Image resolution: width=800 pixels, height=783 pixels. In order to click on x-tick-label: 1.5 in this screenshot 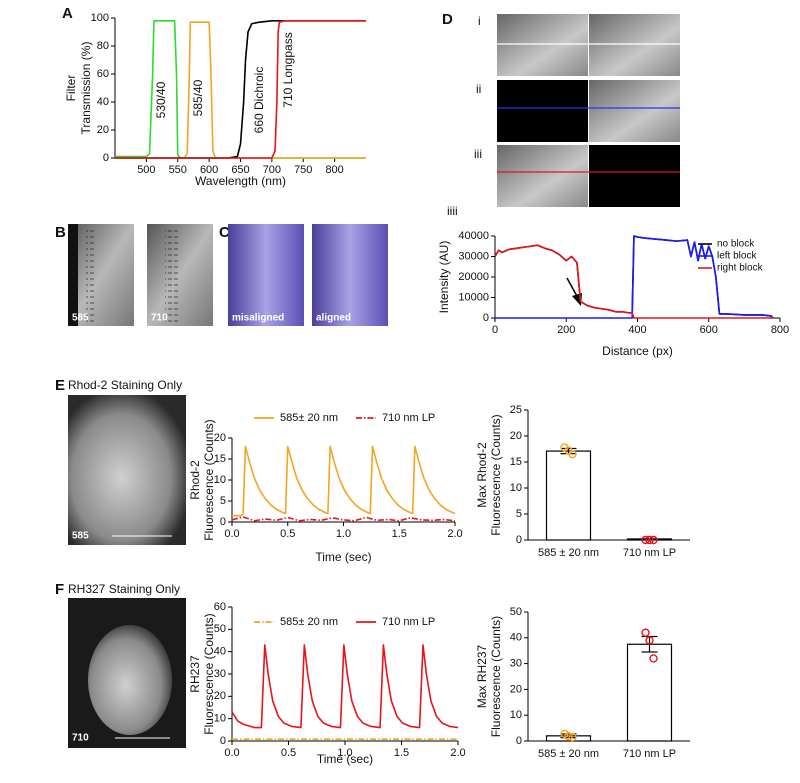, I will do `click(399, 534)`.